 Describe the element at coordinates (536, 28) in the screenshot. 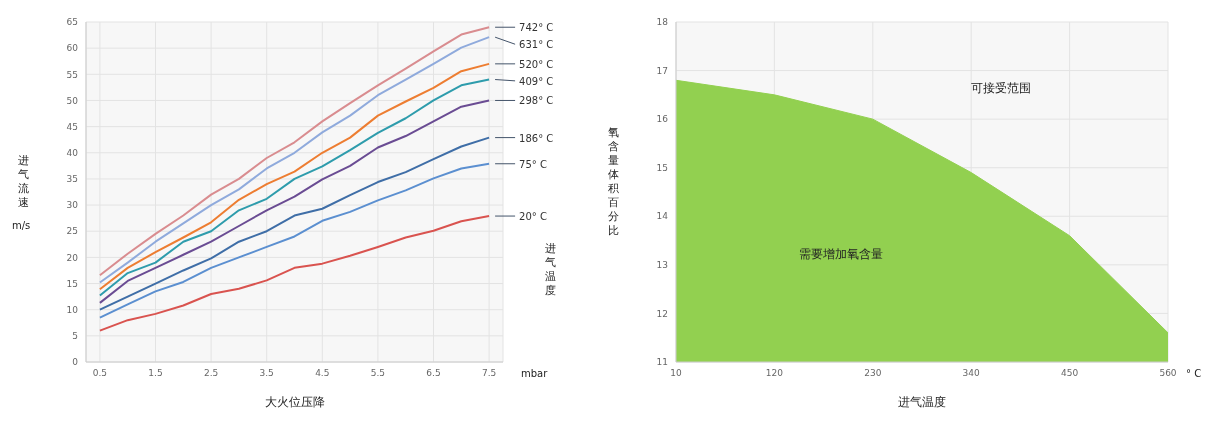

I see `text: 742° C` at that location.